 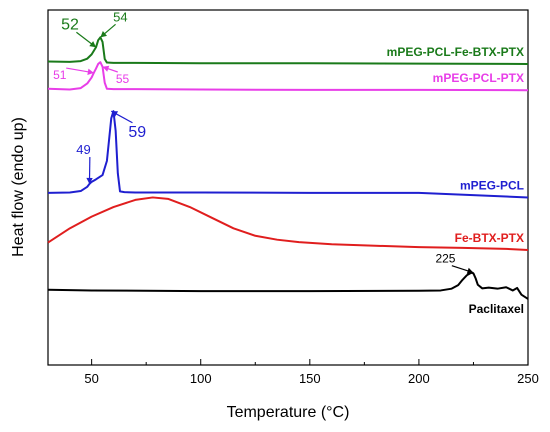 I want to click on annotation-label: 52, so click(x=70, y=24).